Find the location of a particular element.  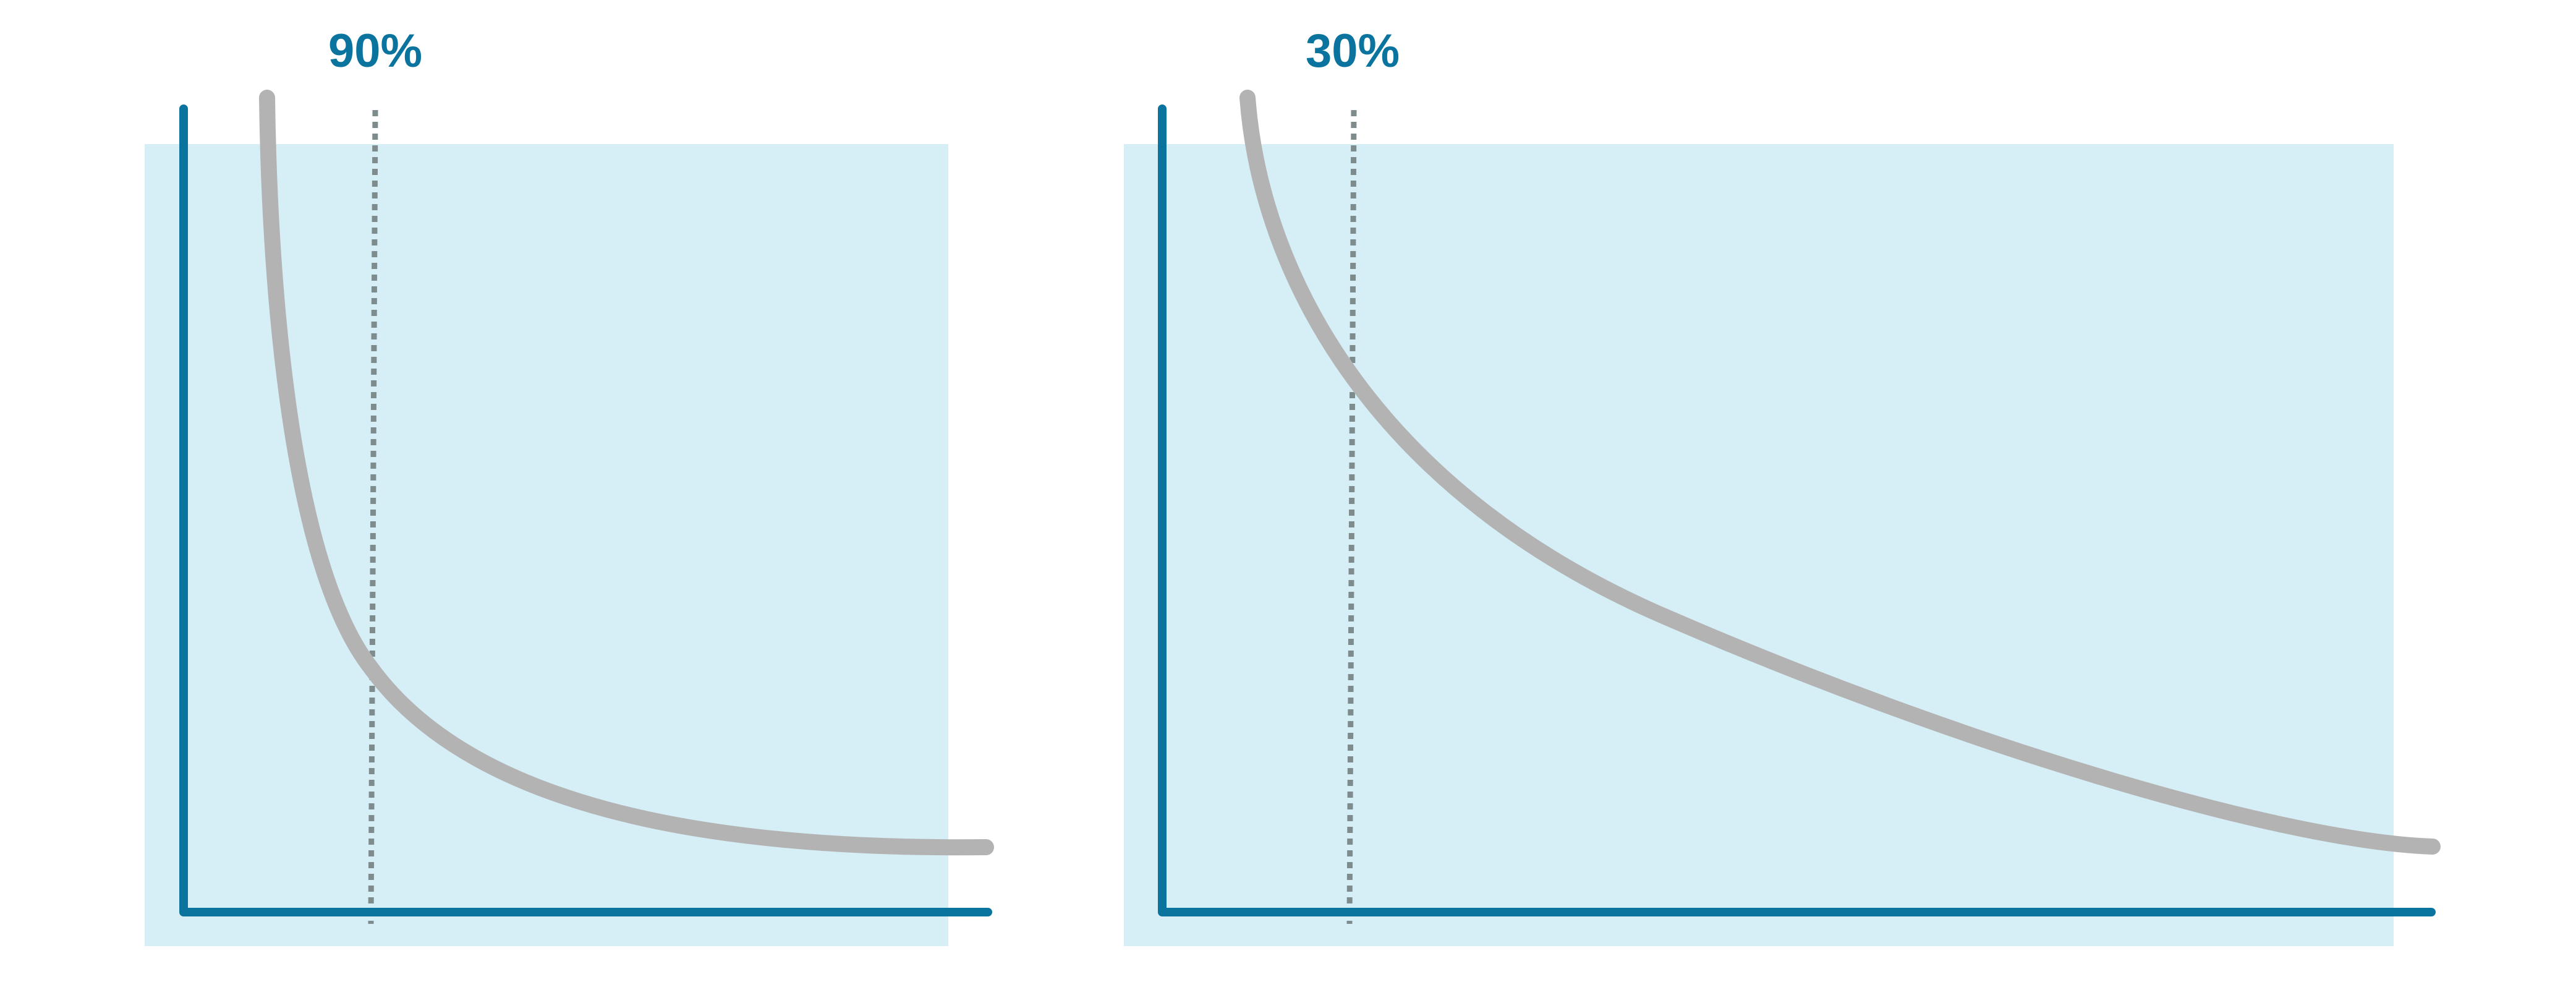

left-marker-label: 90% is located at coordinates (375, 51).